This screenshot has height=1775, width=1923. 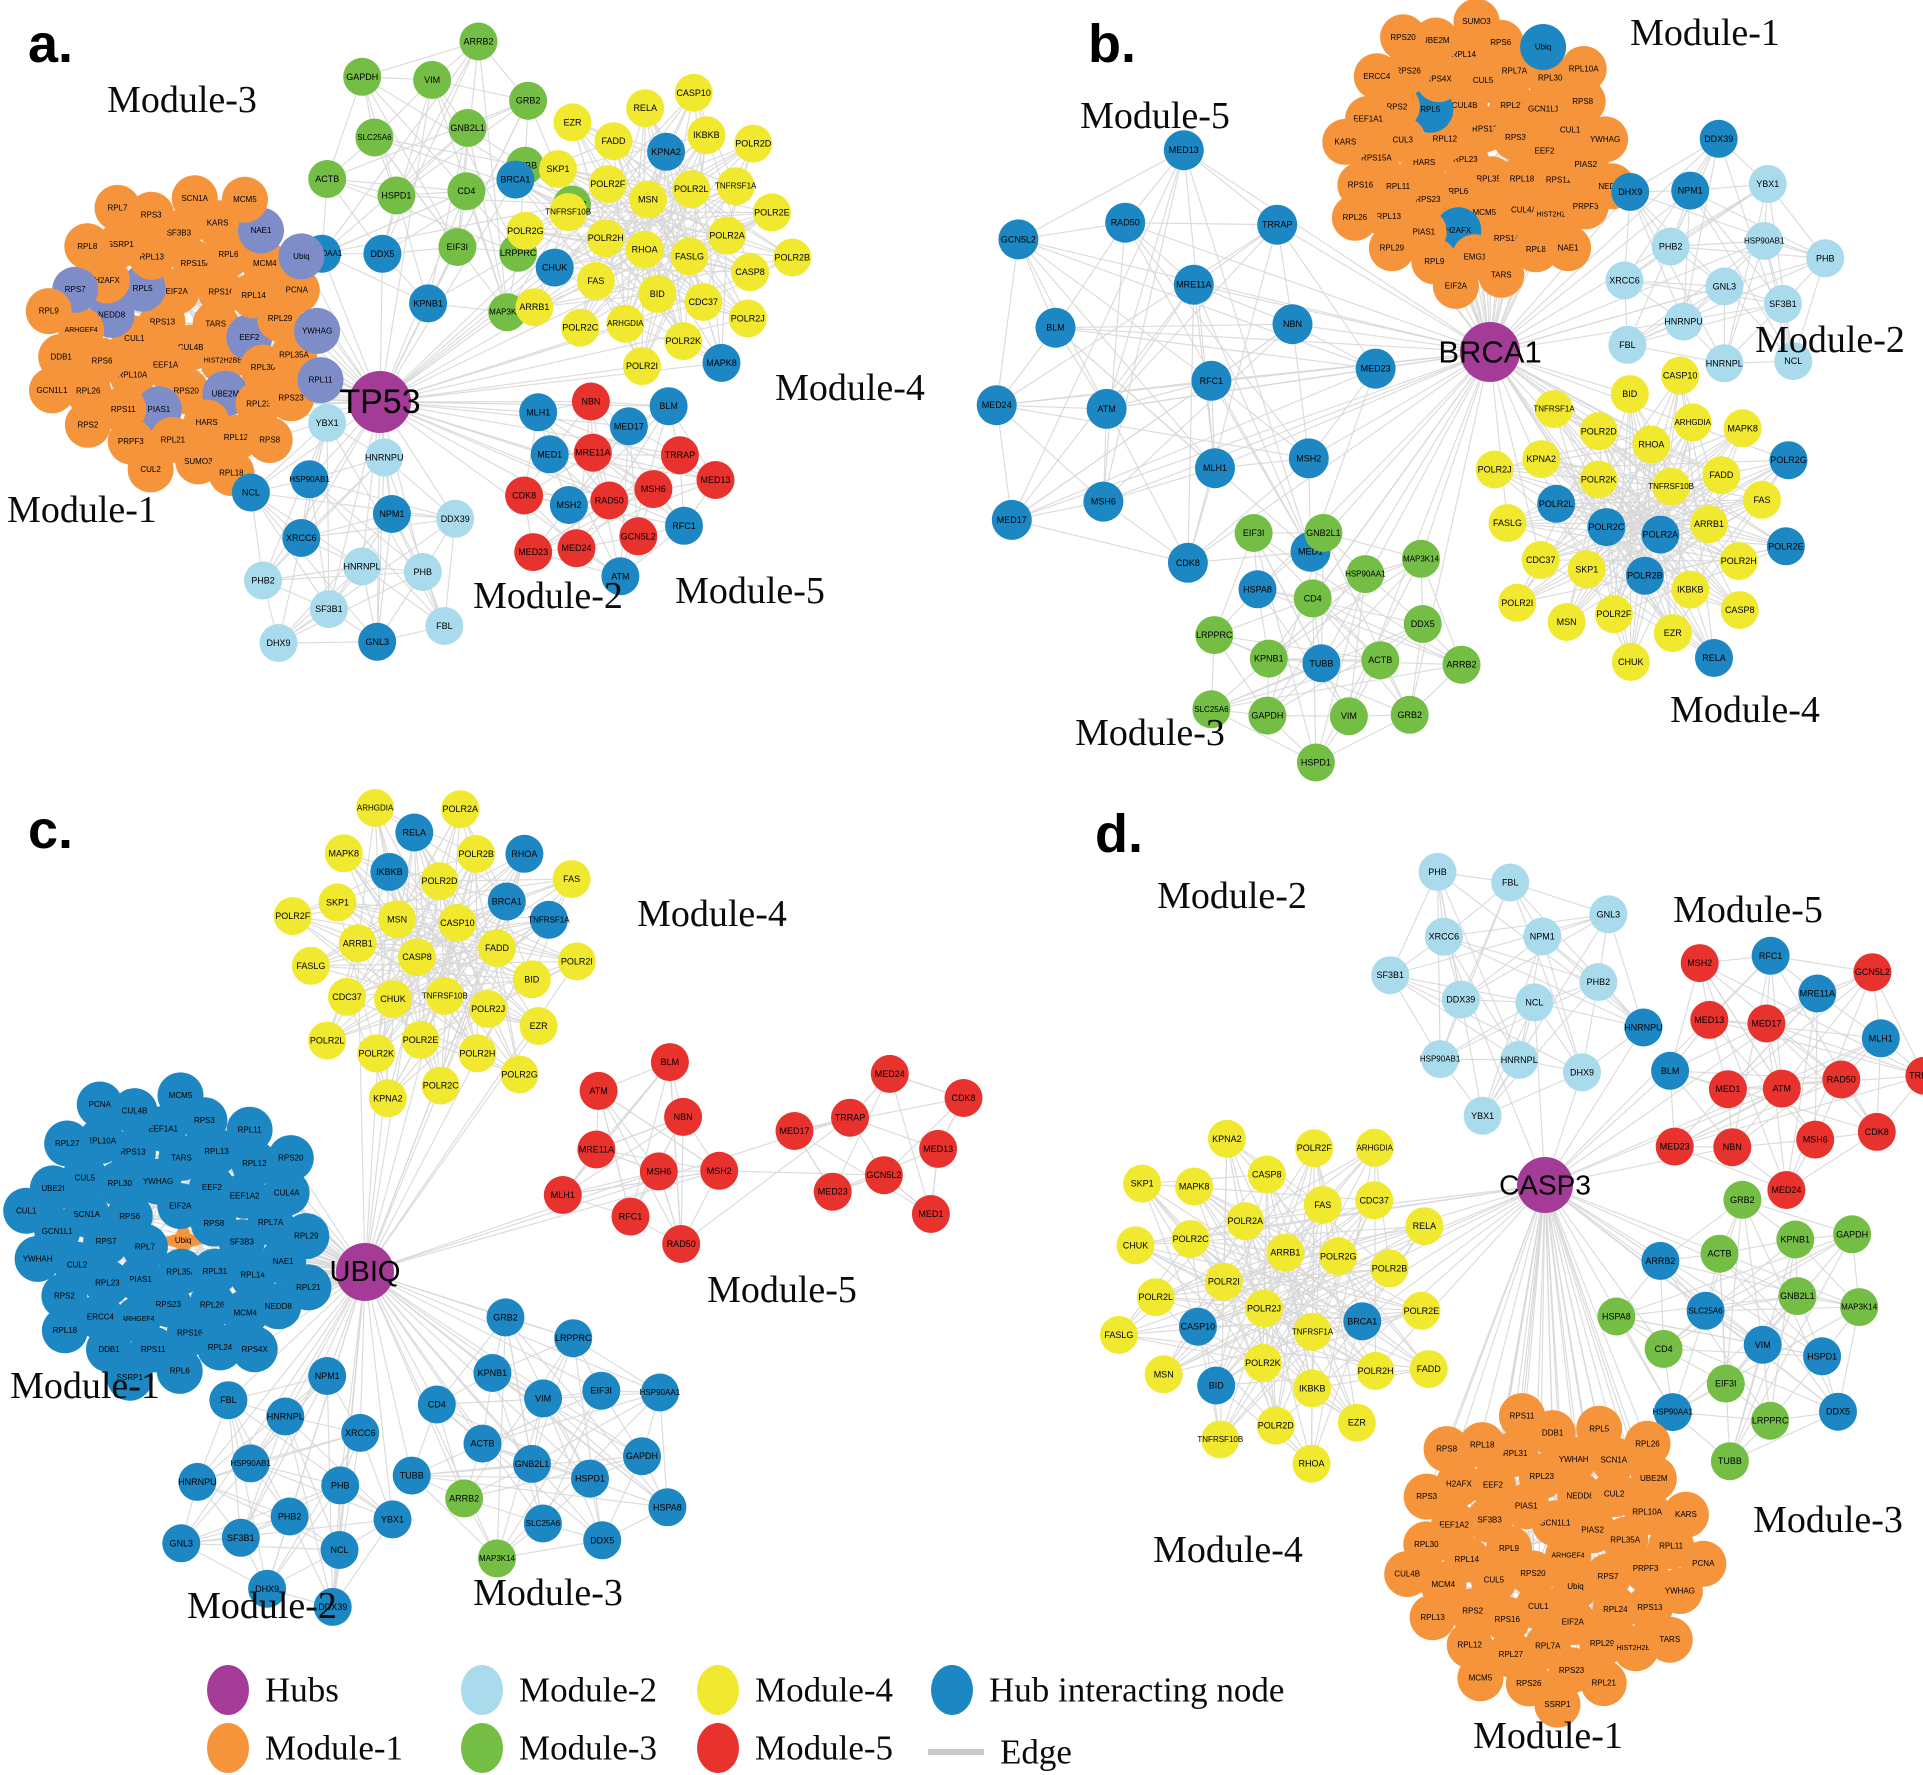 I want to click on node-POLR2J, so click(x=747, y=318).